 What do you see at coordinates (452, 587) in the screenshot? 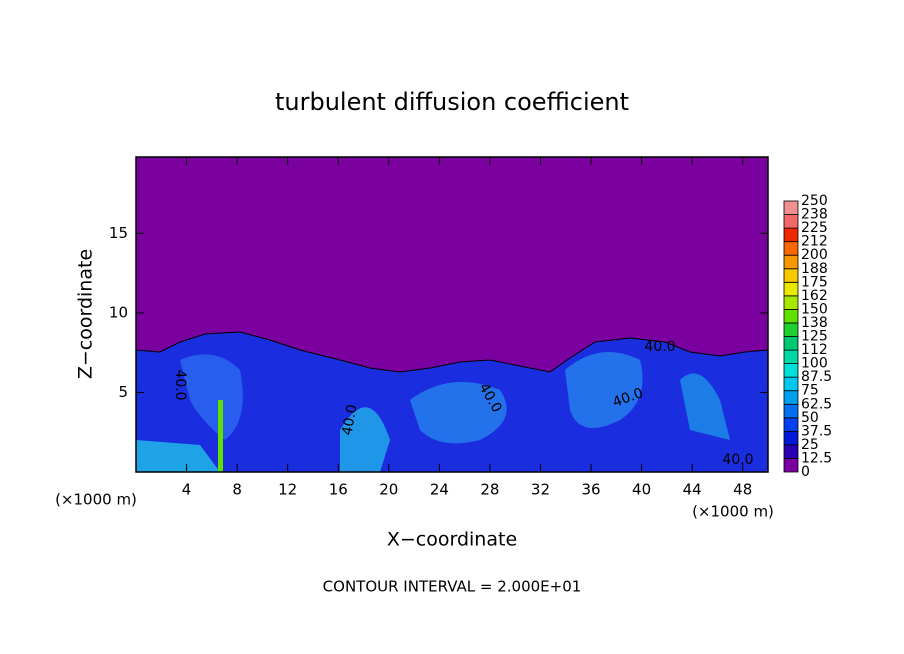
I see `footnote: CONTOUR INTERVAL = 2.000E+01` at bounding box center [452, 587].